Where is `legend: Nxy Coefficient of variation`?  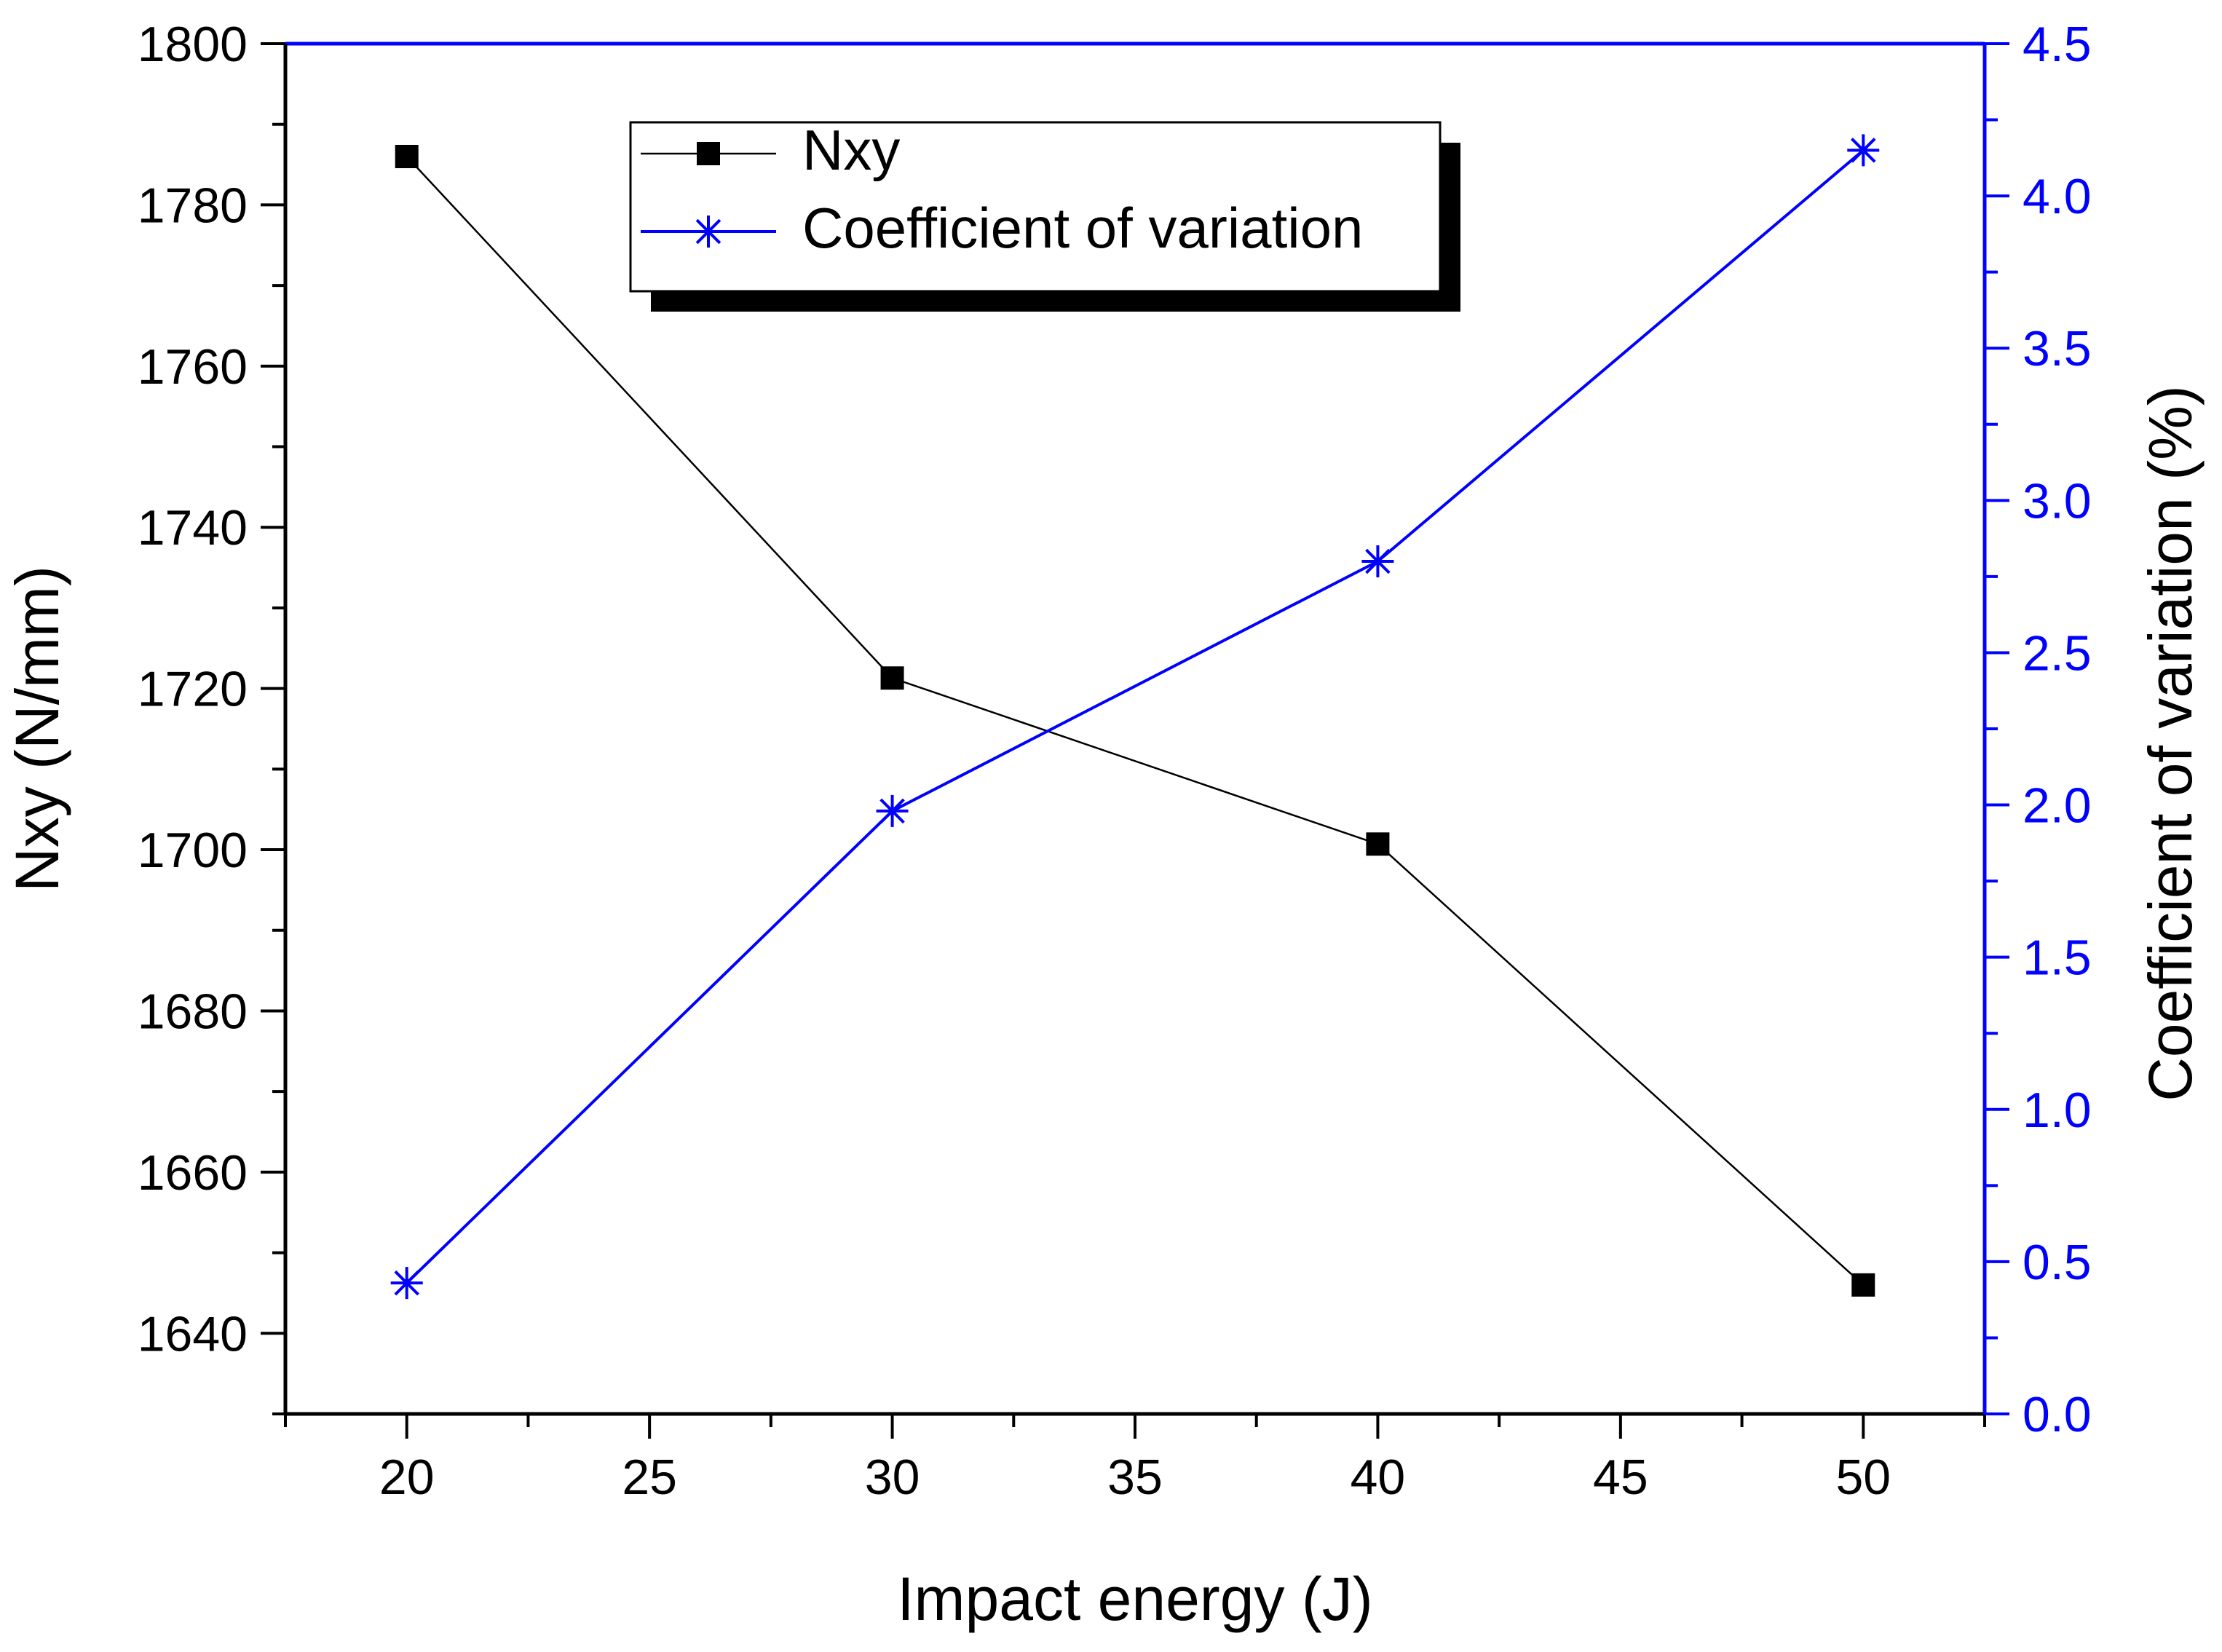
legend: Nxy Coefficient of variation is located at coordinates (1044, 215).